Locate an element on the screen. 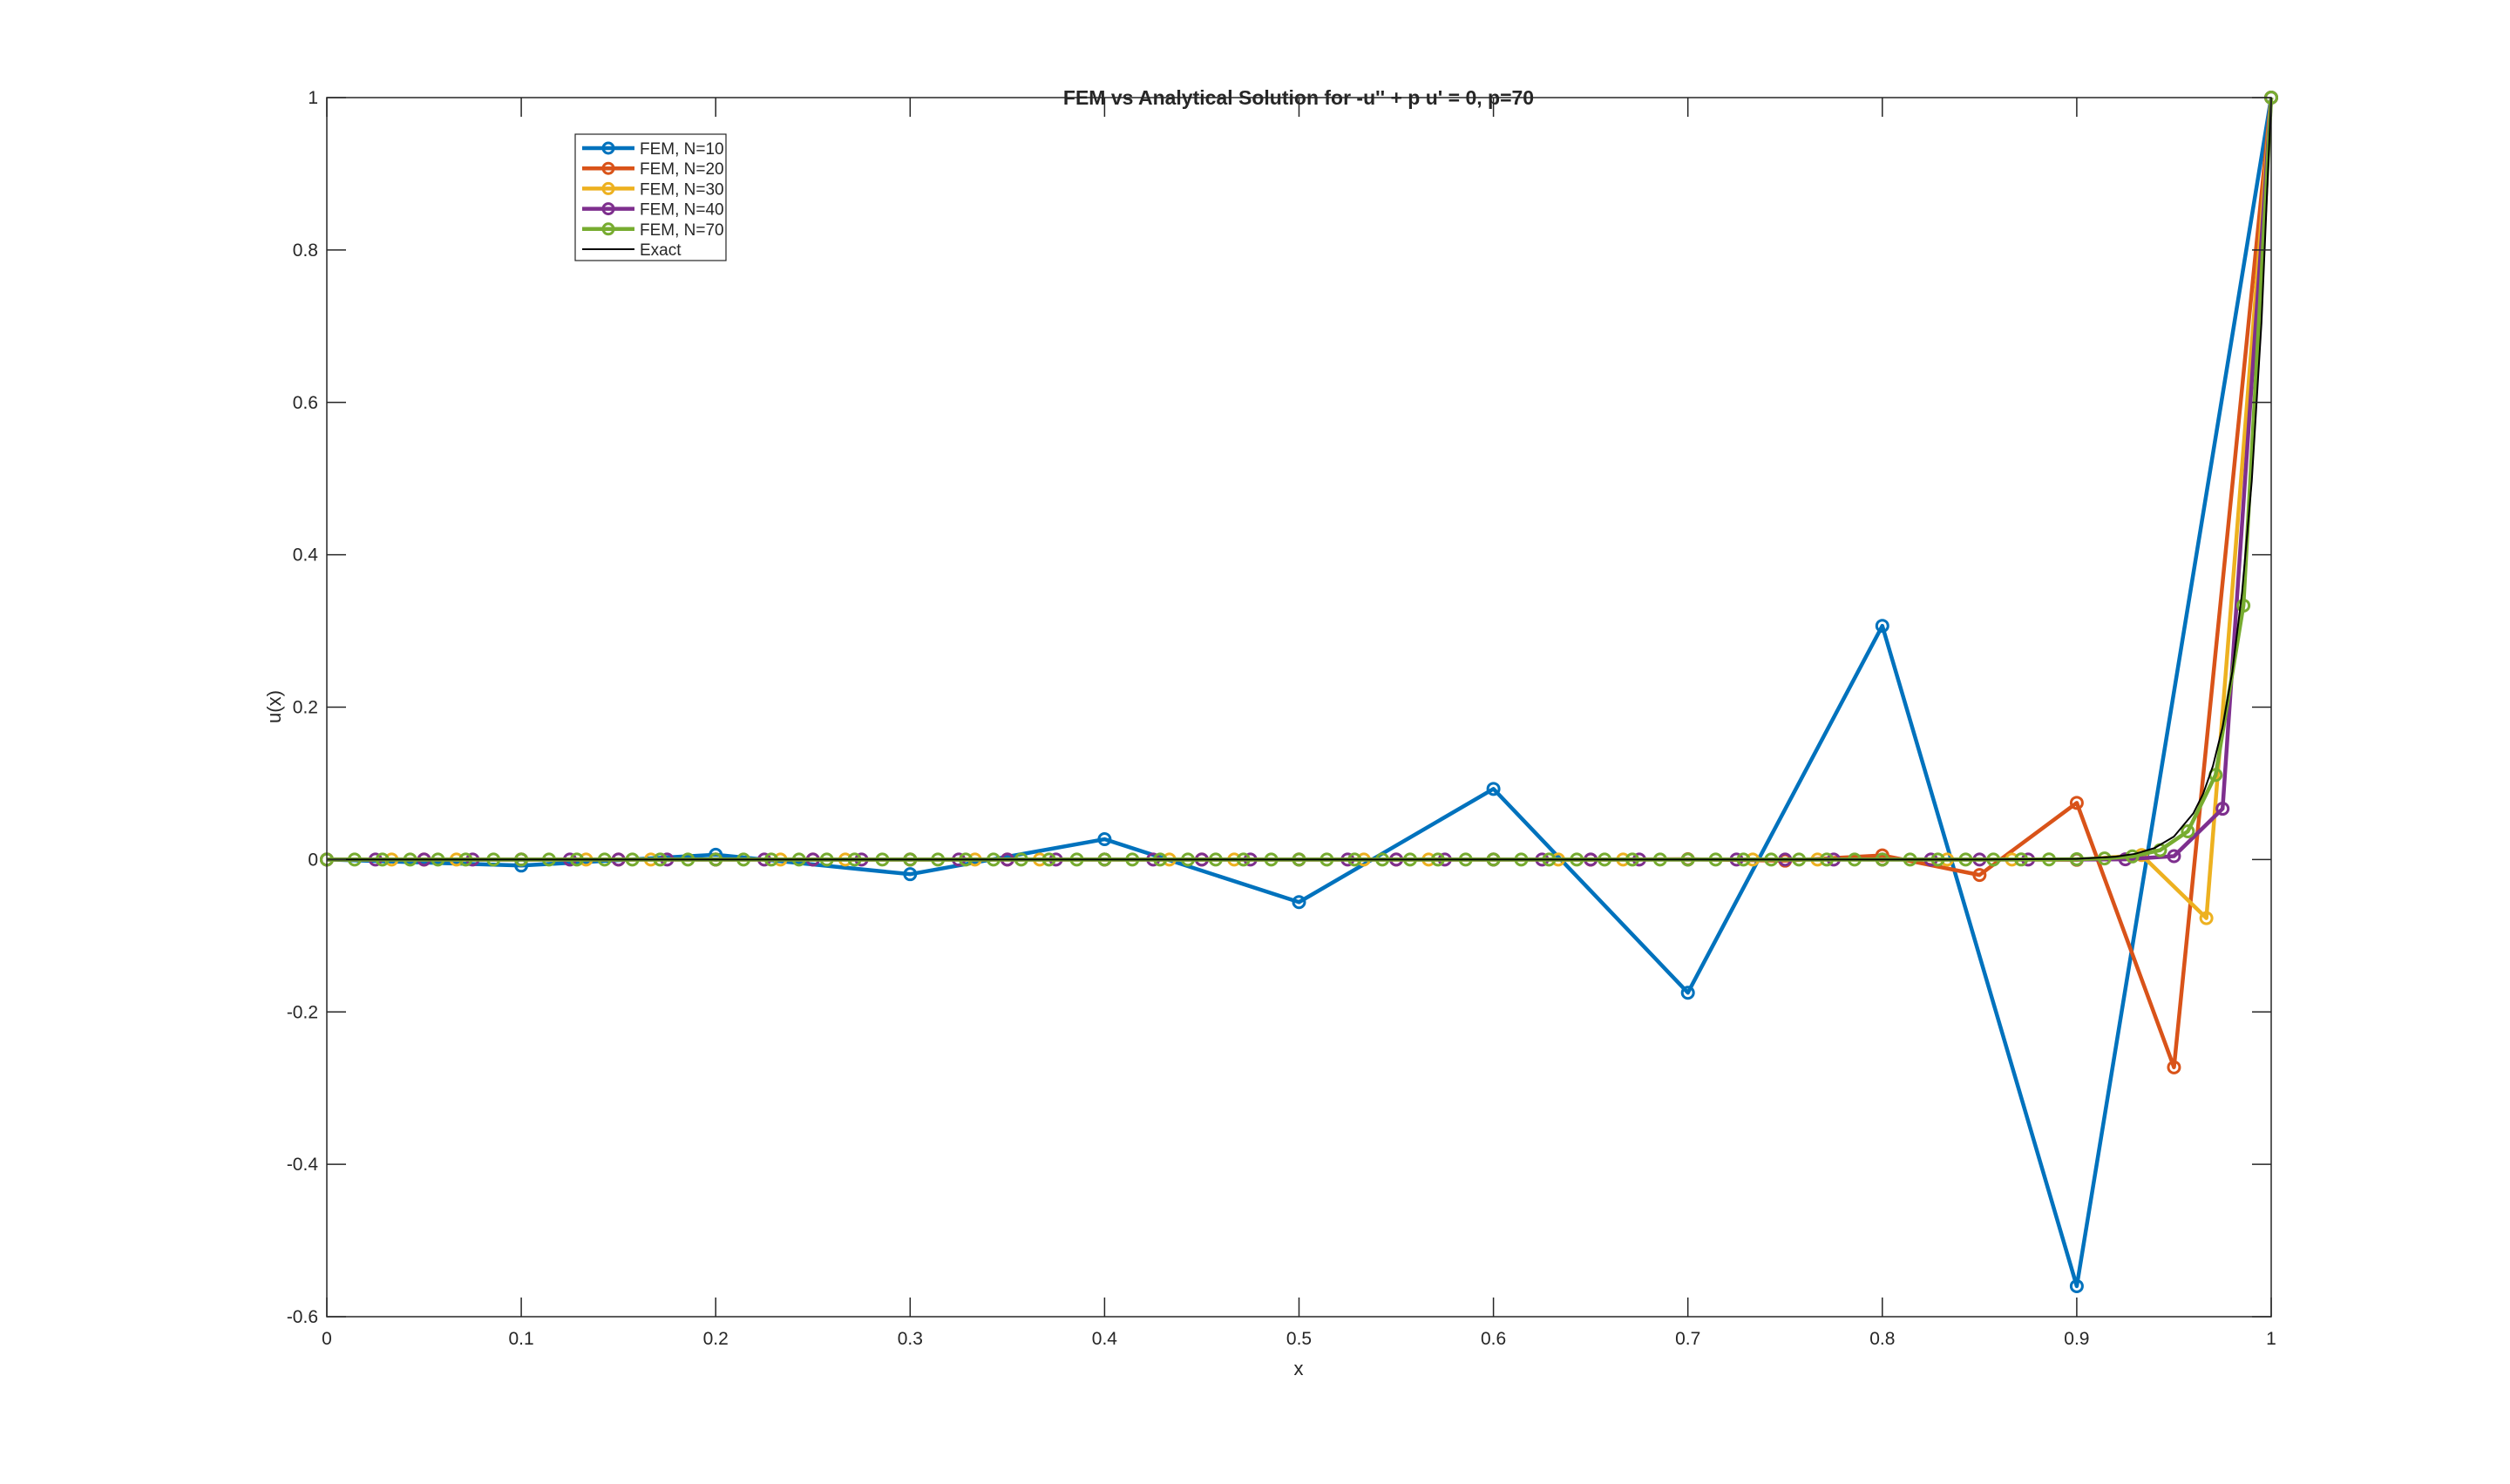  y-tick-label: -0.2 is located at coordinates (302, 1012).